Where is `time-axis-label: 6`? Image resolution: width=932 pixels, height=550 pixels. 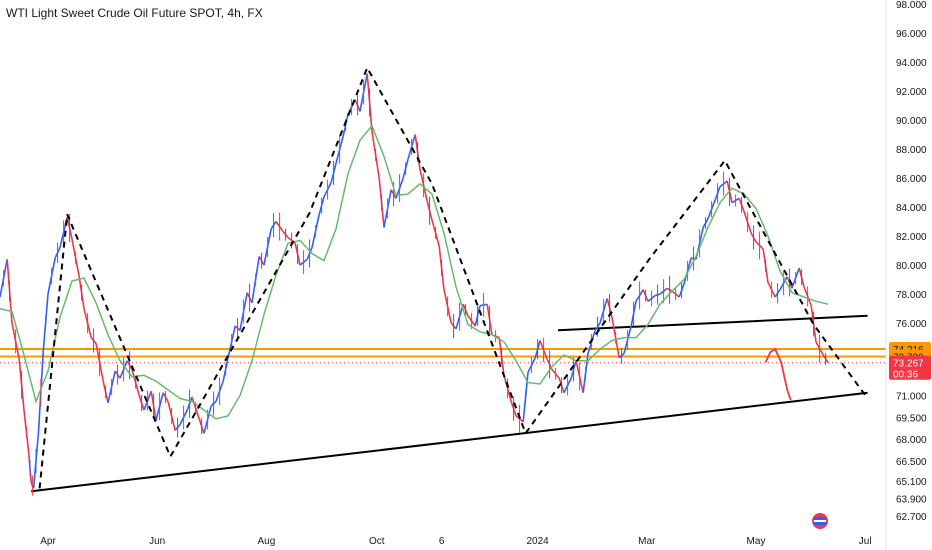
time-axis-label: 6 is located at coordinates (442, 541).